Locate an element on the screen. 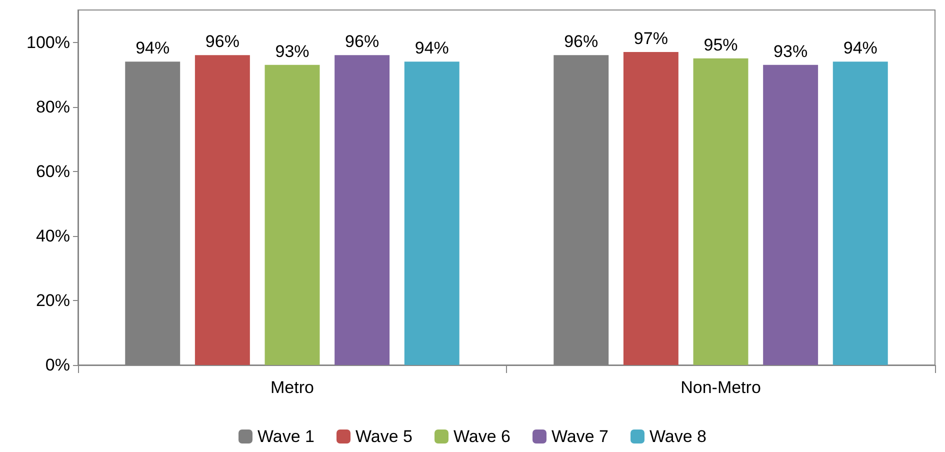 This screenshot has height=452, width=945. legend-label: Wave 1 is located at coordinates (286, 436).